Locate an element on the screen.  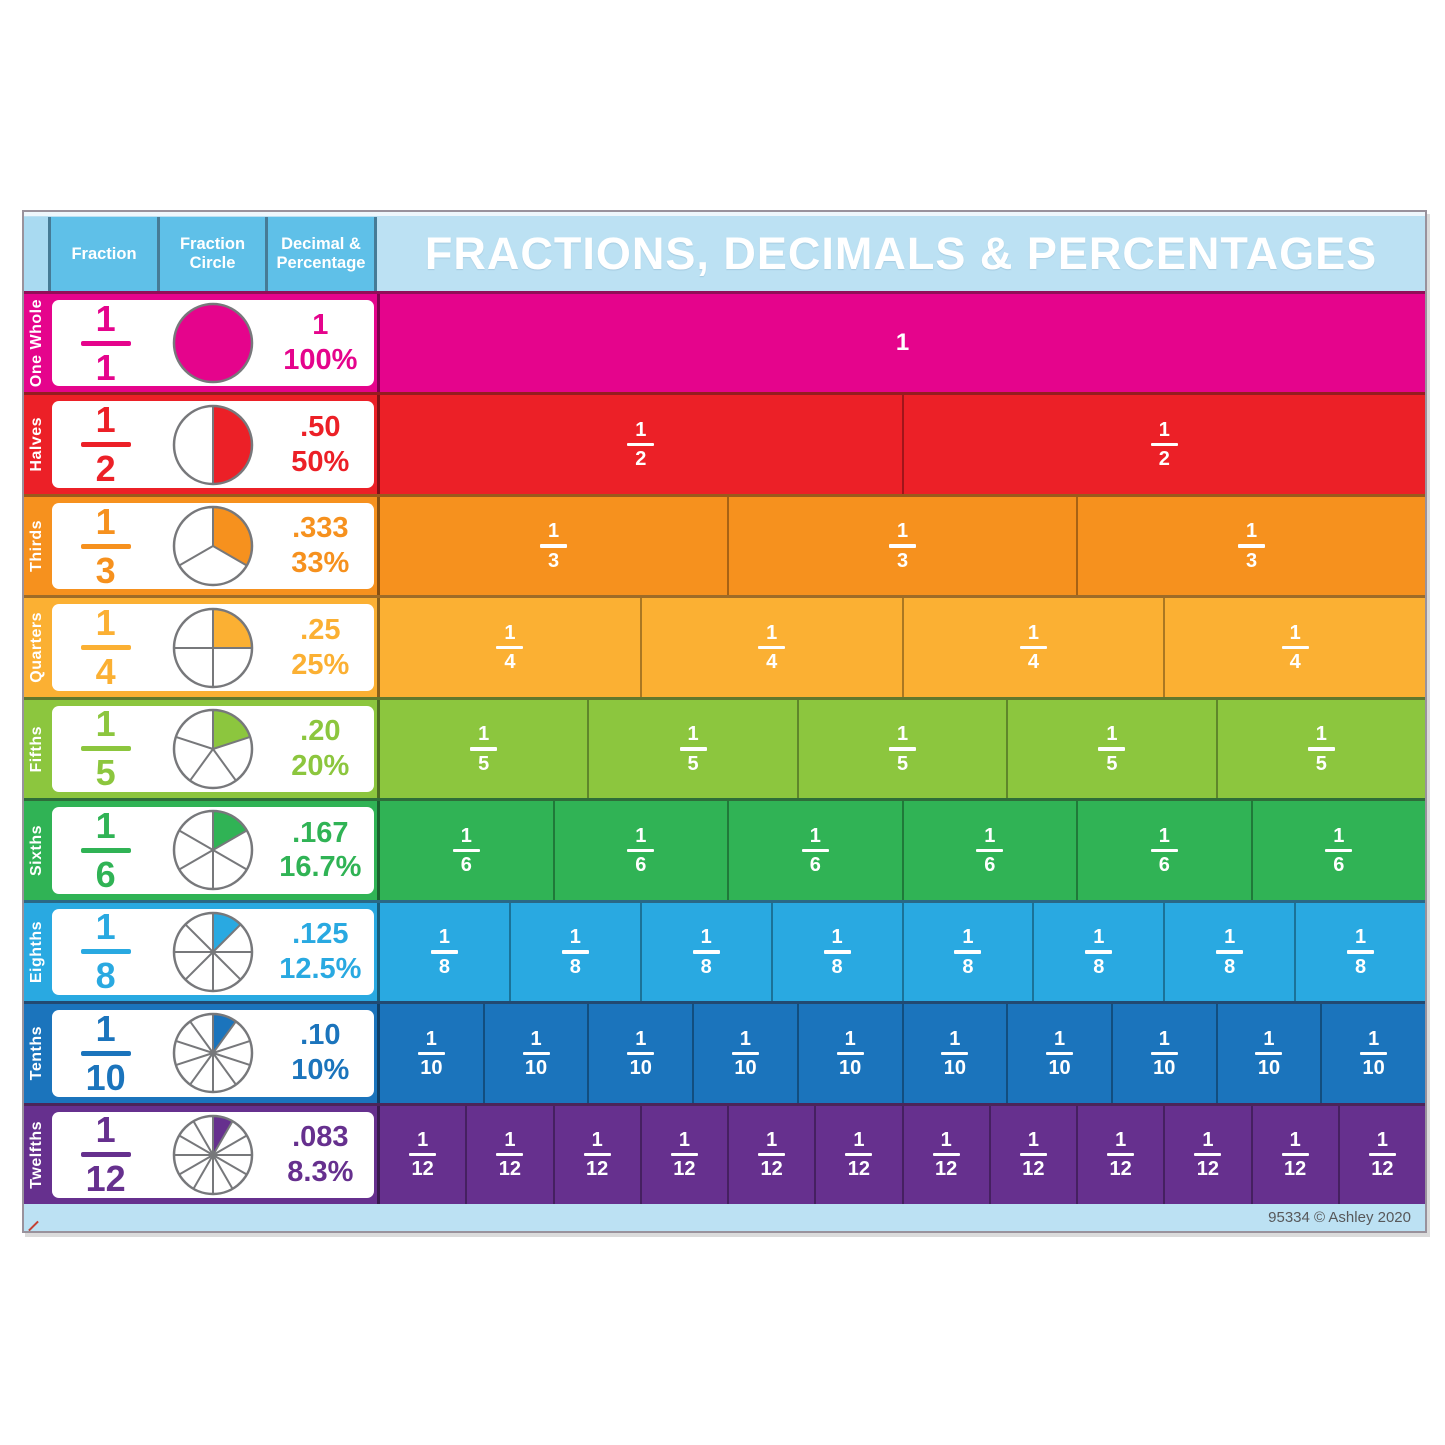
fraction-zone: 1 10 is located at coordinates (105, 1053).